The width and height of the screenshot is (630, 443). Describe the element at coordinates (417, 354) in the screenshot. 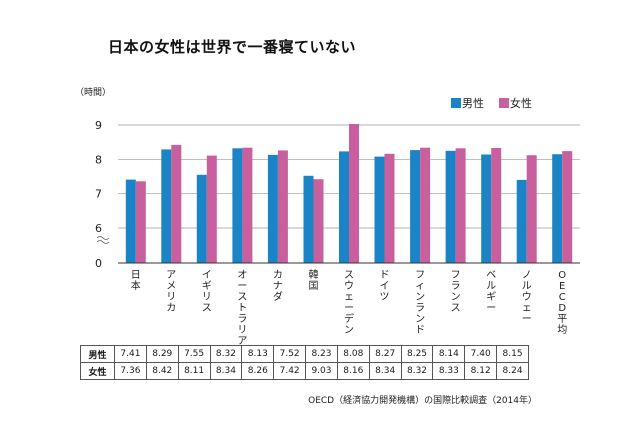

I see `table-cell: 8.25` at that location.